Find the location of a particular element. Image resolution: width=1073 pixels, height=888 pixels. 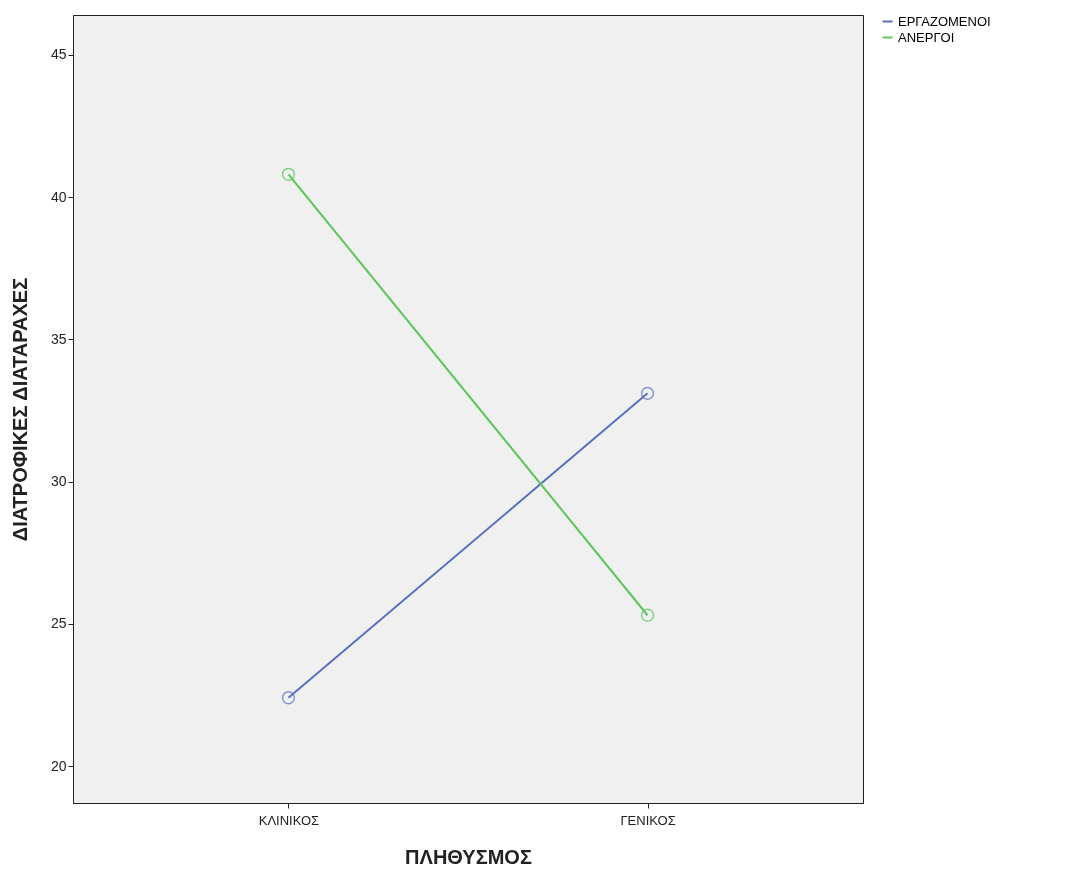

x-axis-title: ΠΛΗΘΥΣΜΟΣ is located at coordinates (468, 856).